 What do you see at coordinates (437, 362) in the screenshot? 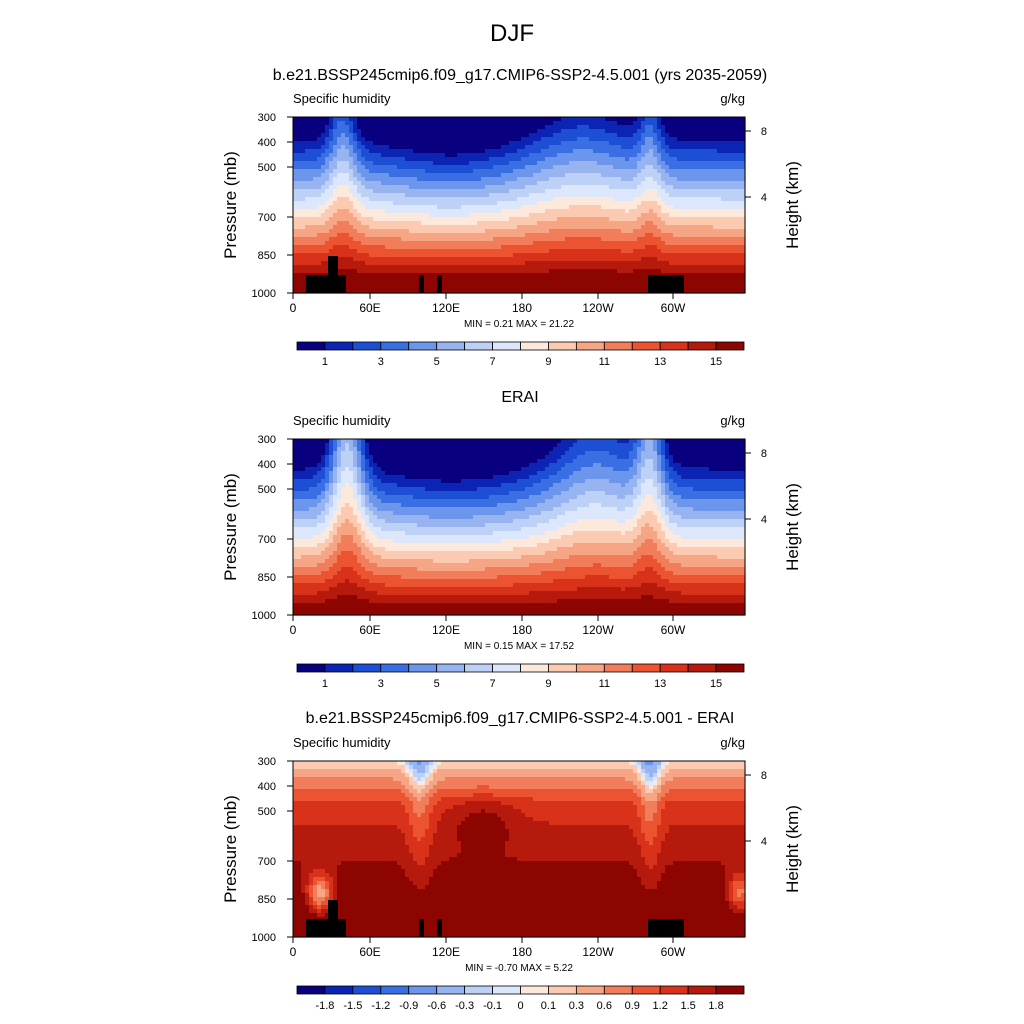
I see `colorbar-label: 5` at bounding box center [437, 362].